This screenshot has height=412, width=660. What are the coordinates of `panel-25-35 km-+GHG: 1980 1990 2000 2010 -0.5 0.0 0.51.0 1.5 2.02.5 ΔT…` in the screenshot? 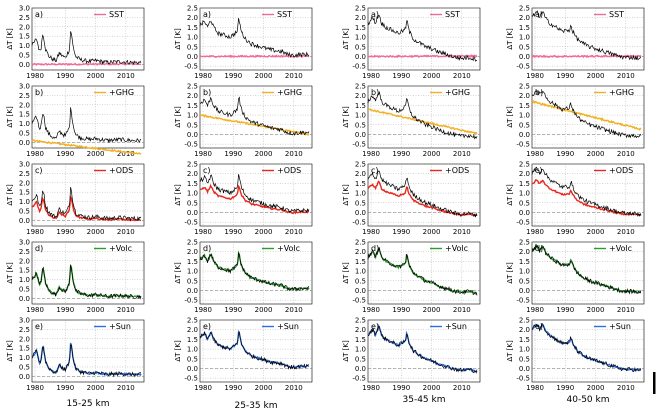 It's located at (243, 120).